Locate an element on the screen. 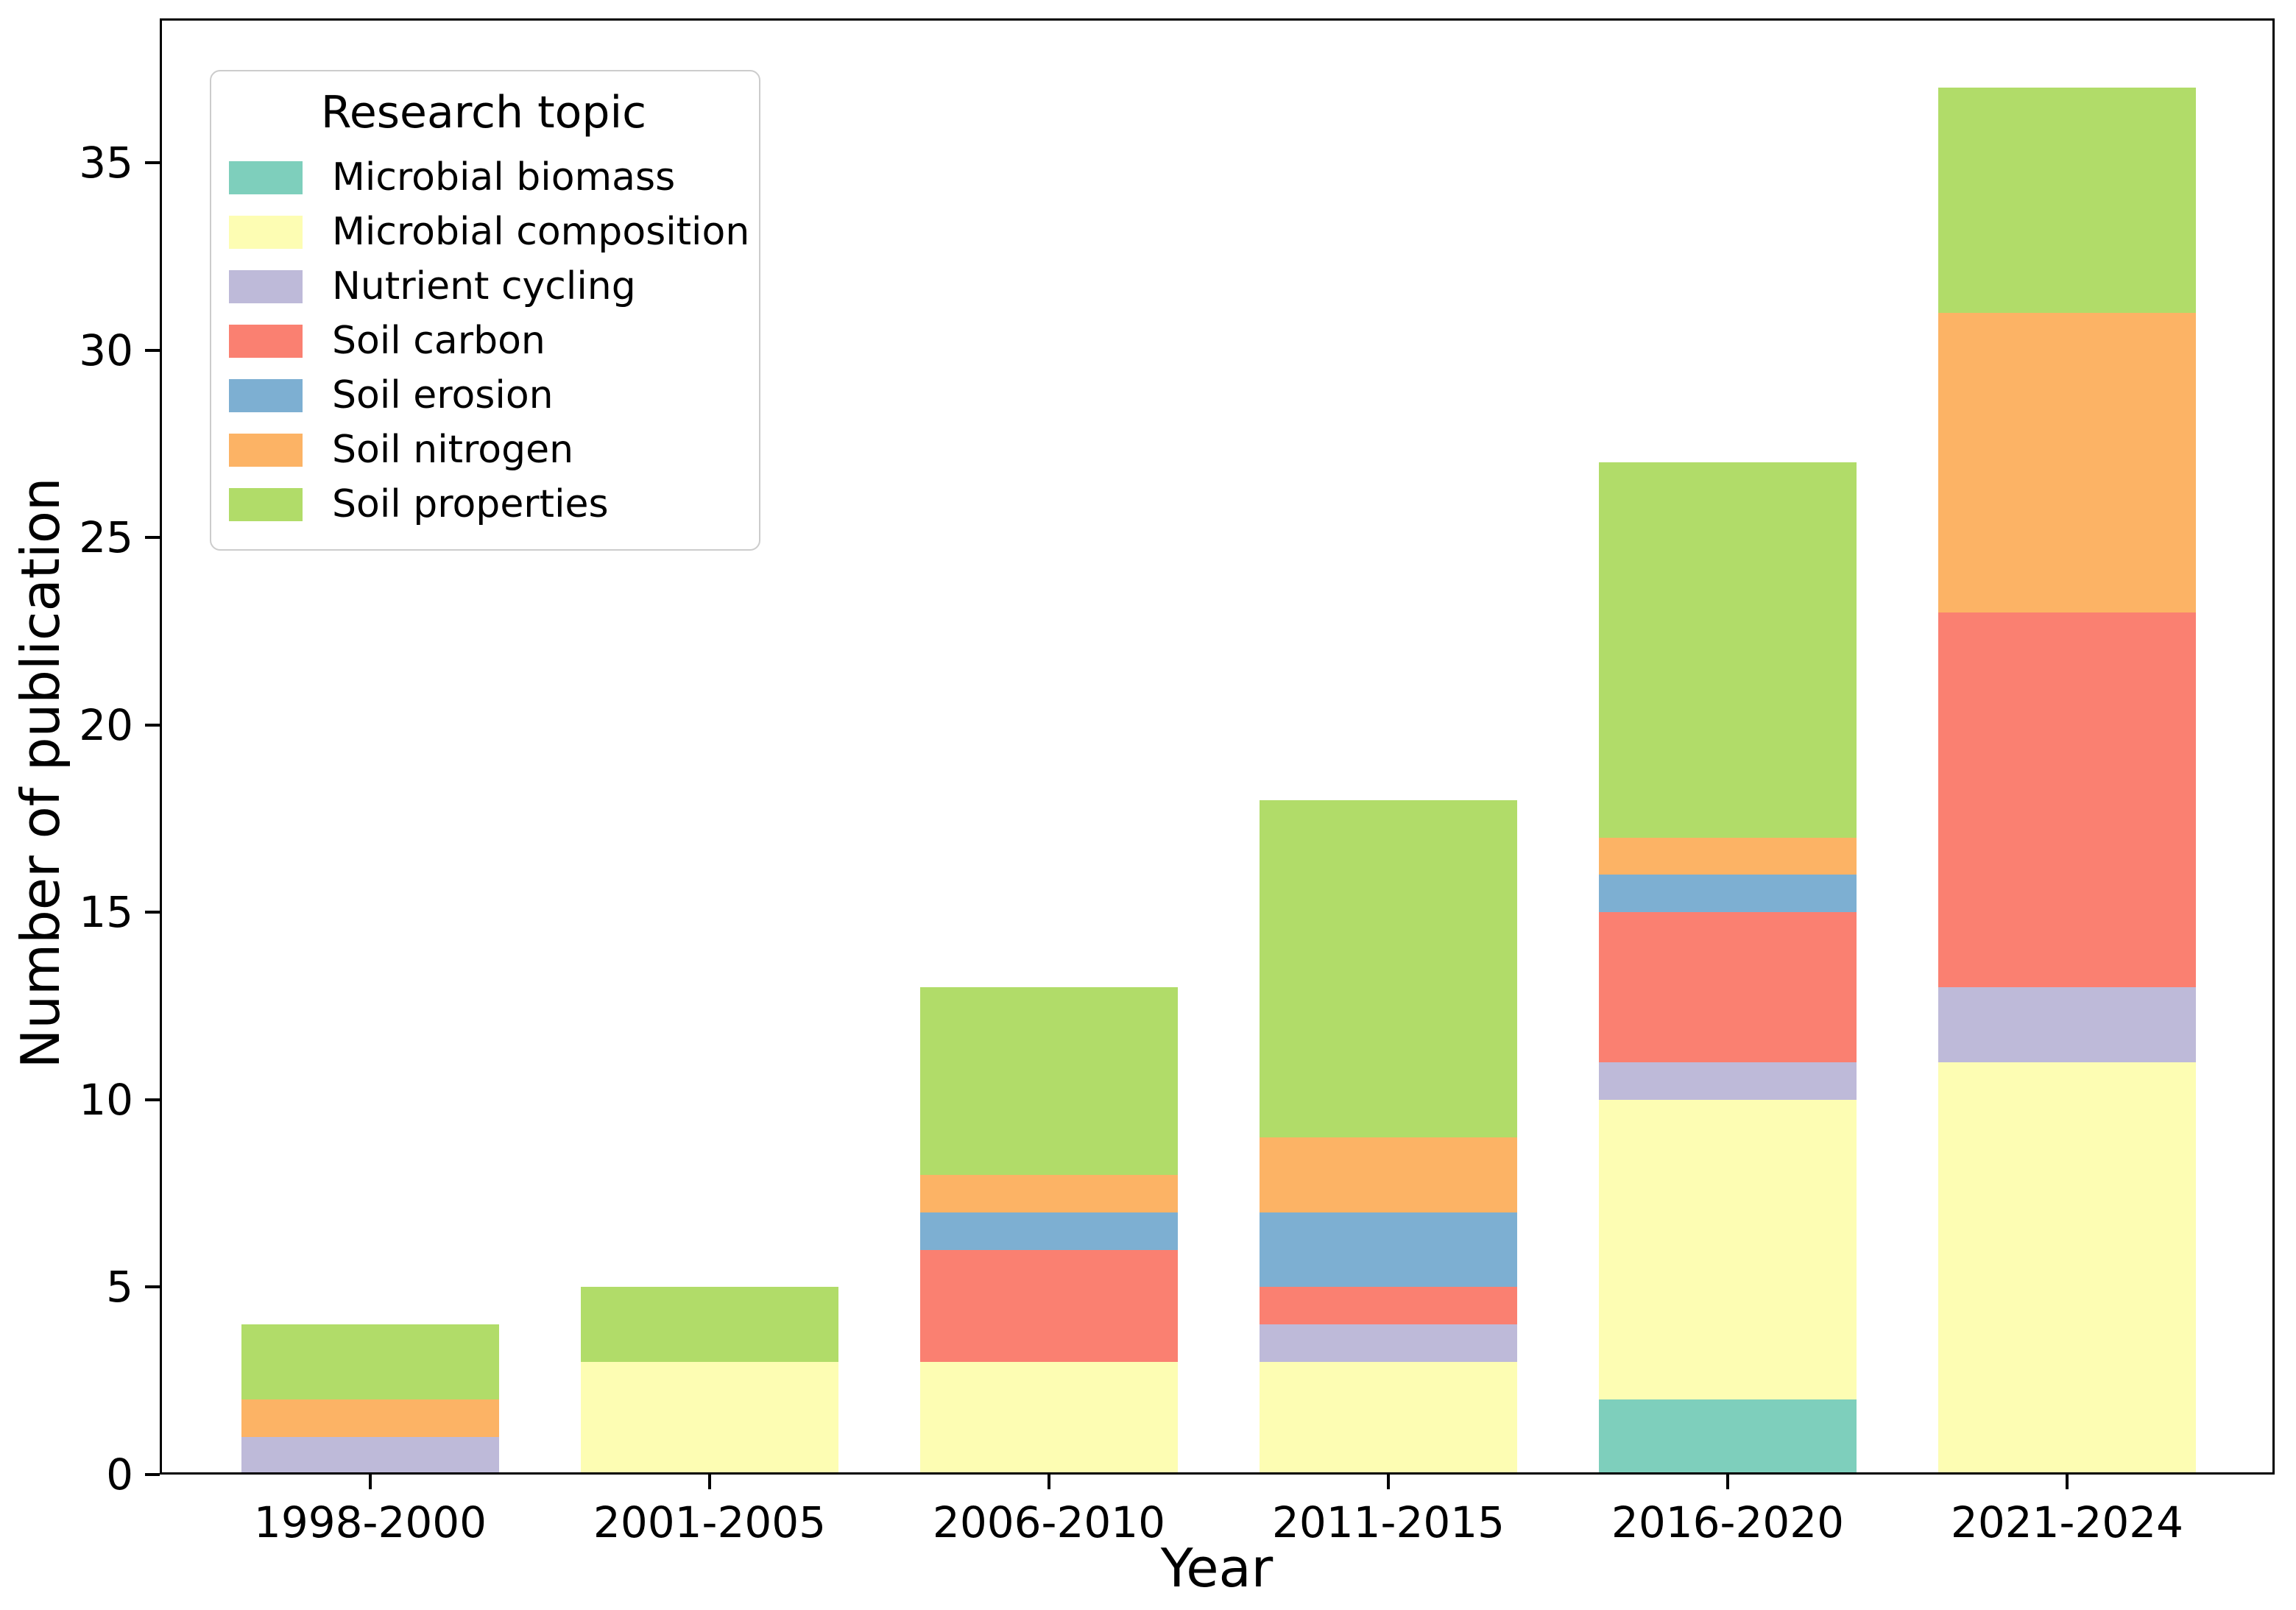 The height and width of the screenshot is (1610, 2296). x-axis-tick-label: 2006-2010 is located at coordinates (1049, 1522).